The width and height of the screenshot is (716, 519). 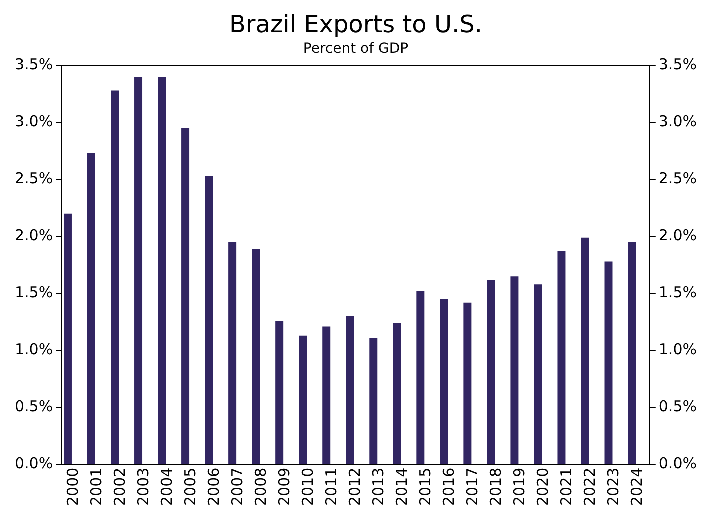 I want to click on x-tick-label: 2014, so click(x=401, y=487).